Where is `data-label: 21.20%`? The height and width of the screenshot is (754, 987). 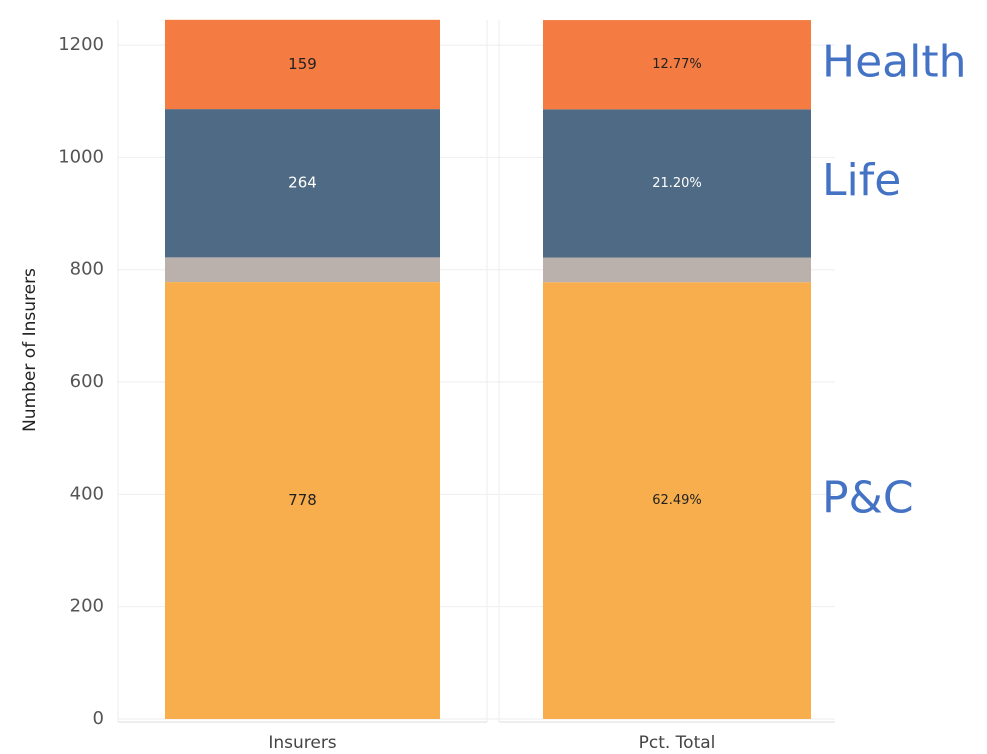 data-label: 21.20% is located at coordinates (677, 183).